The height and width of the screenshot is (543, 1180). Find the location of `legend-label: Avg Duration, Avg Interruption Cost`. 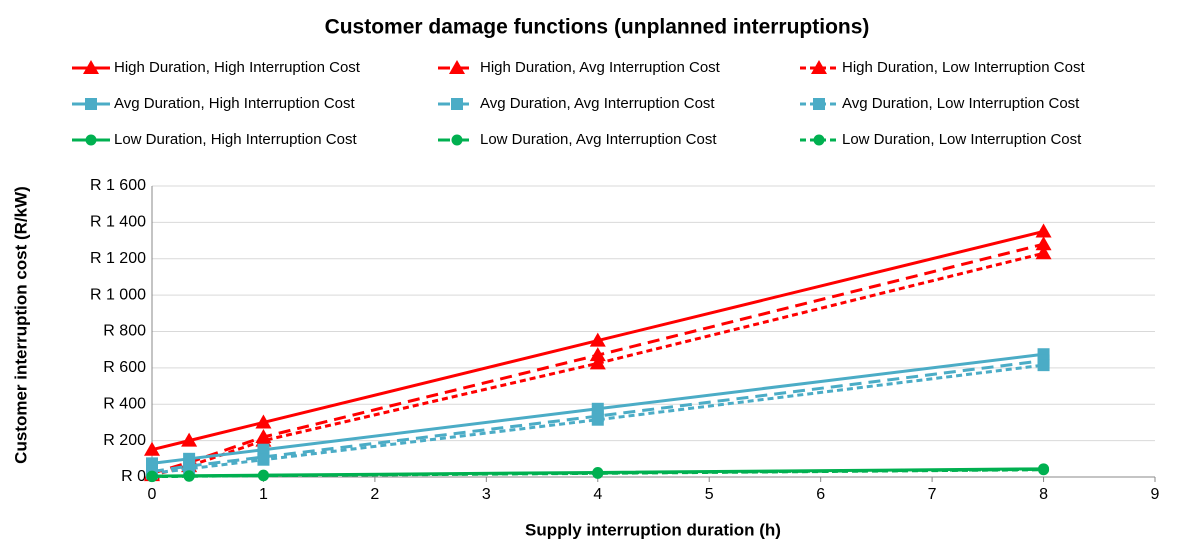

legend-label: Avg Duration, Avg Interruption Cost is located at coordinates (597, 103).